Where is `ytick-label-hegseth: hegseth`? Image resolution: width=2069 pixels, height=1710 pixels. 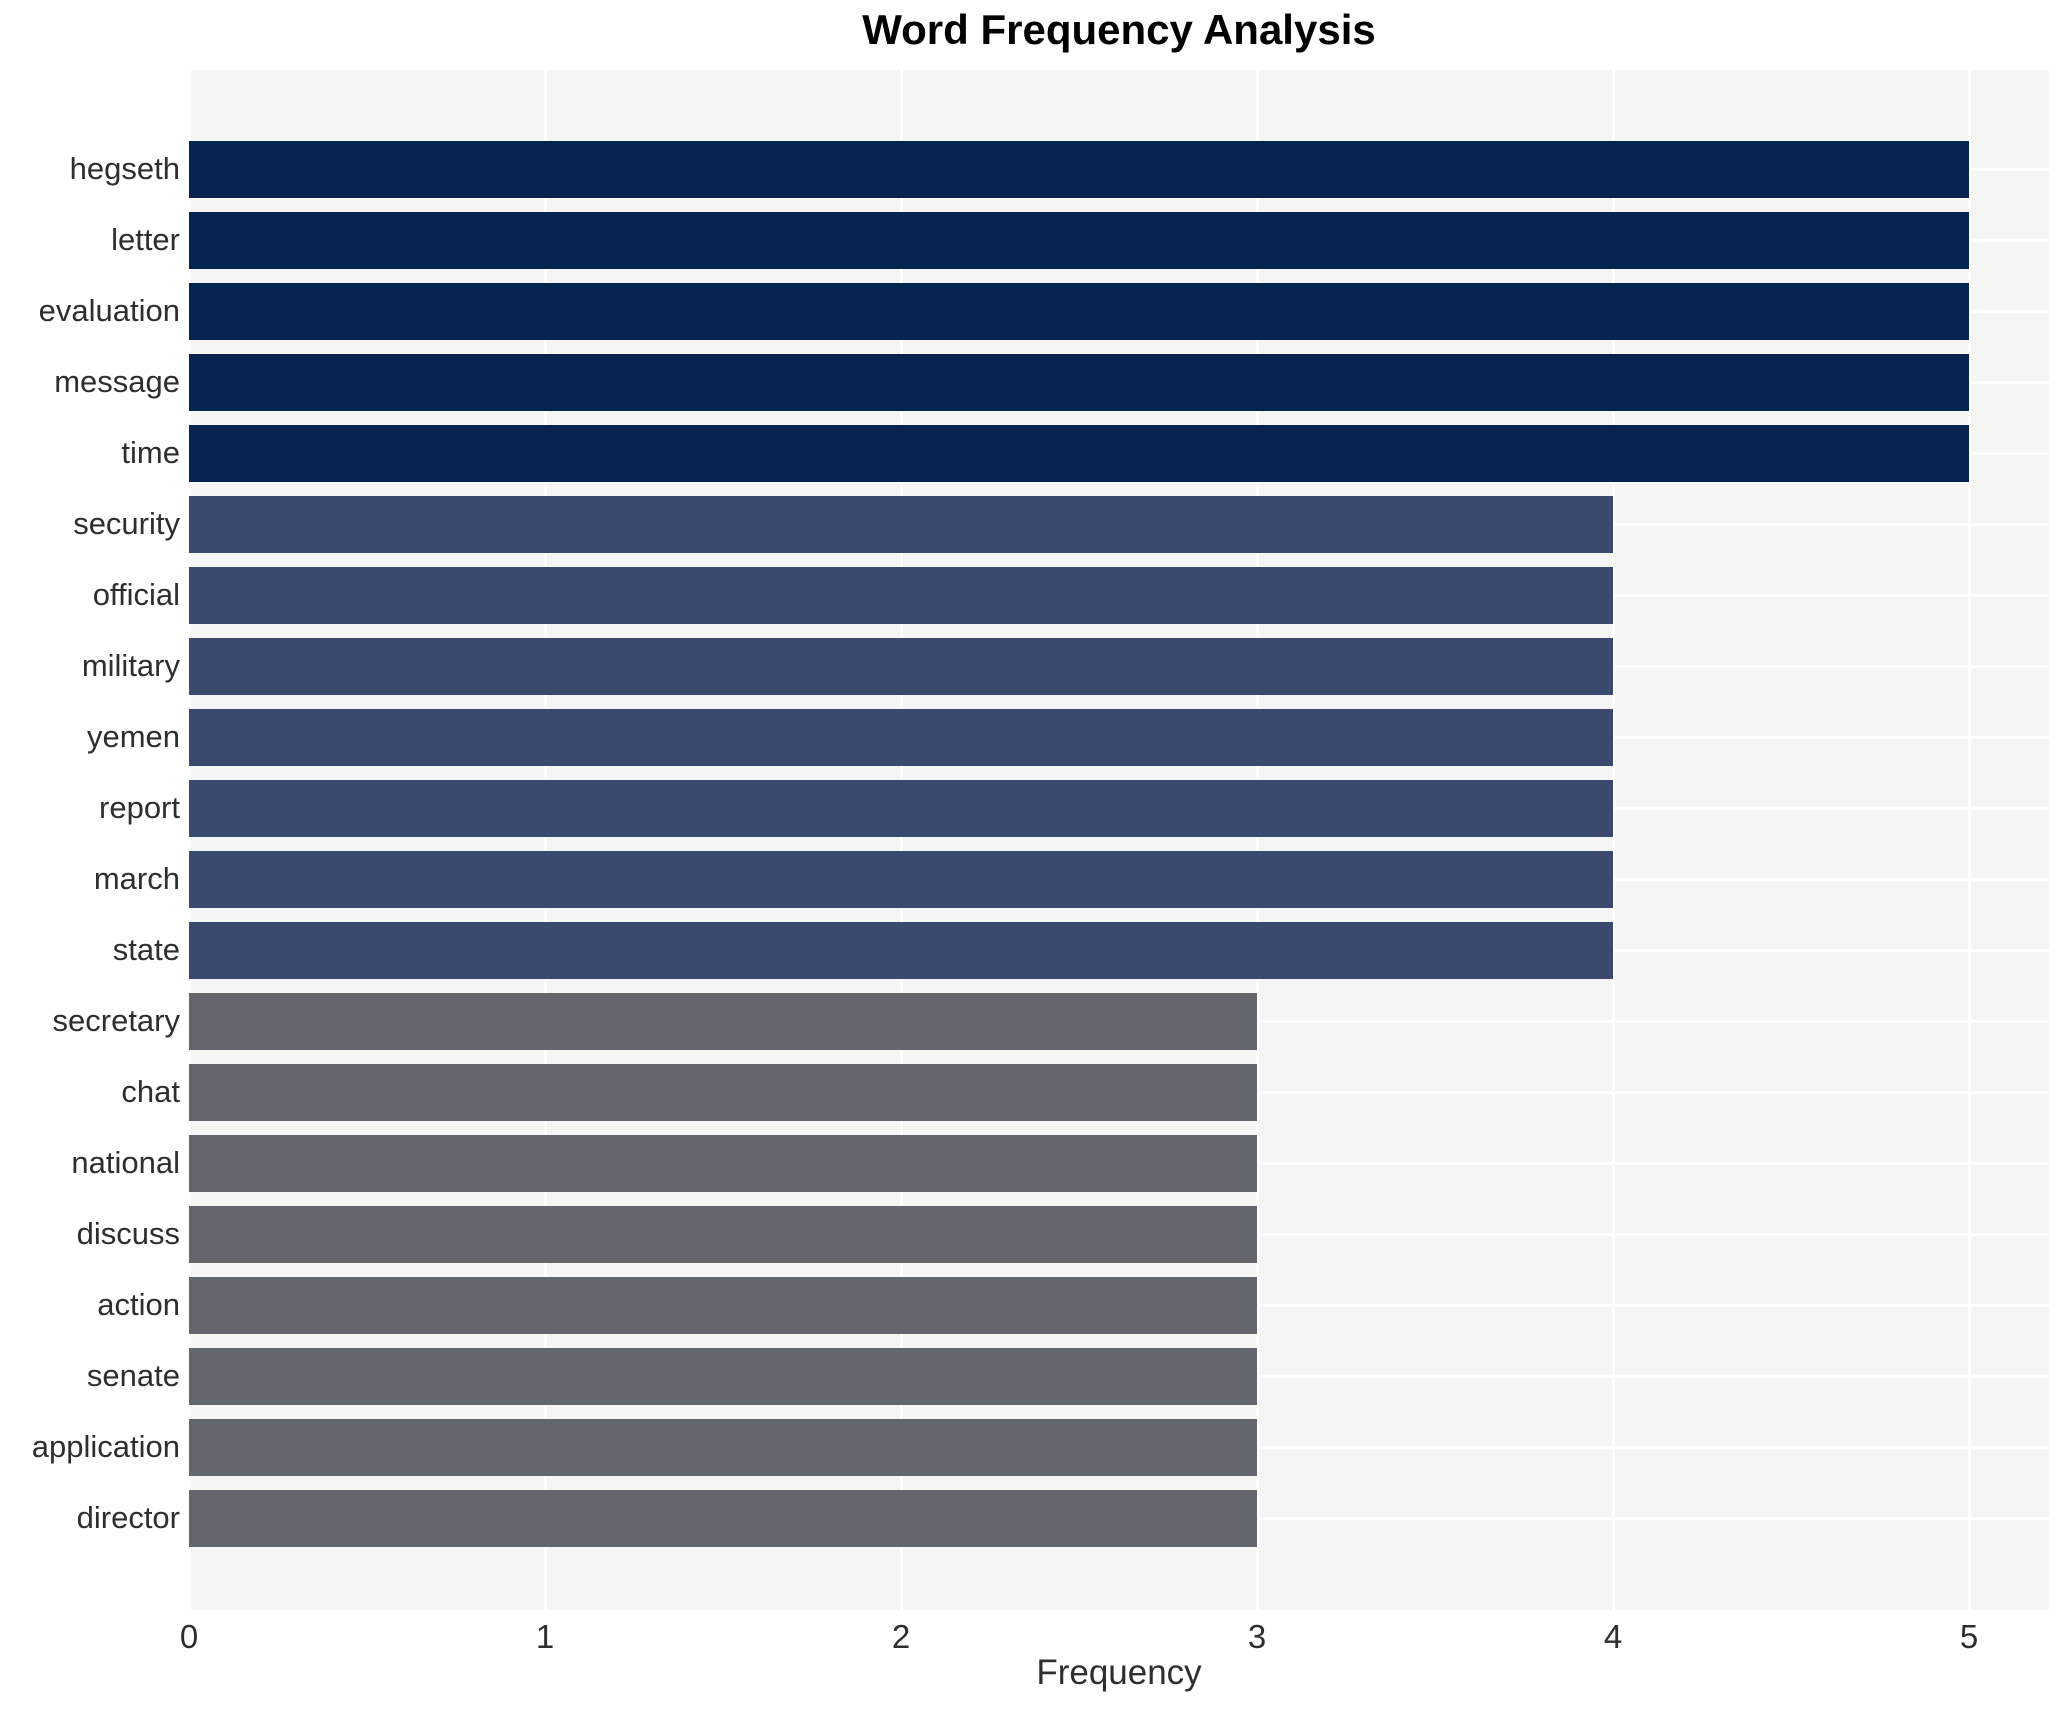
ytick-label-hegseth: hegseth is located at coordinates (124, 168).